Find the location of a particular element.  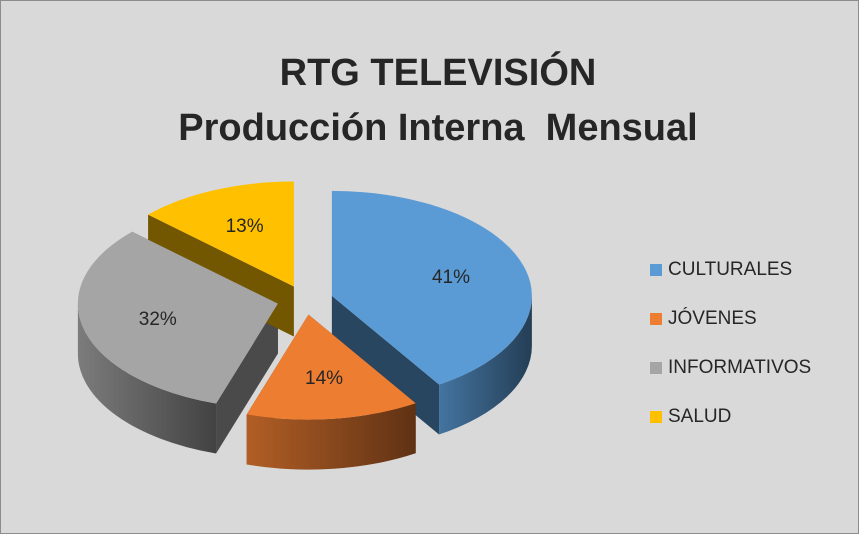

slice-labels: 41% 14% 32% 13% is located at coordinates (304, 302).